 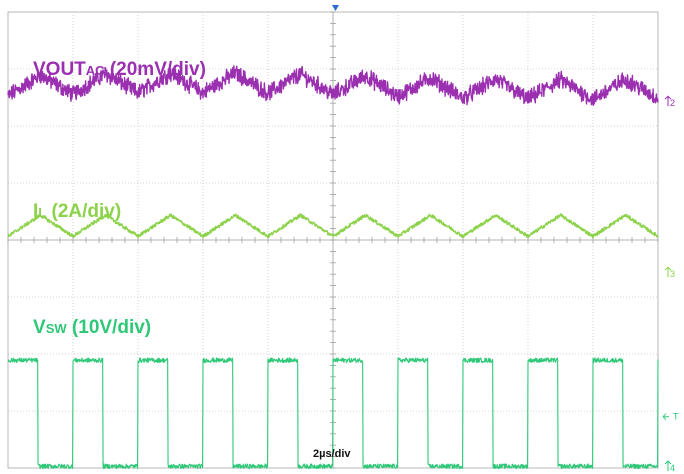 What do you see at coordinates (92, 327) in the screenshot?
I see `vsw-label: VSW (10V/div)` at bounding box center [92, 327].